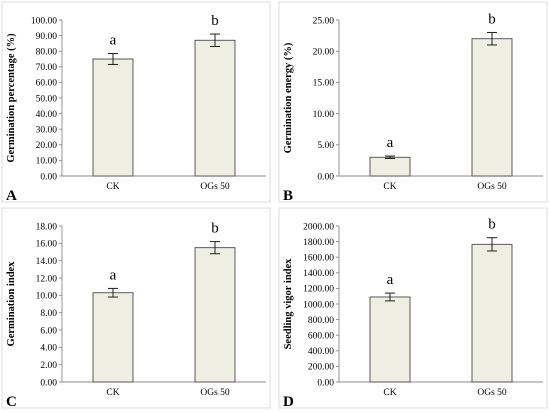  I want to click on y-tick-label: 4.00, so click(48, 349).